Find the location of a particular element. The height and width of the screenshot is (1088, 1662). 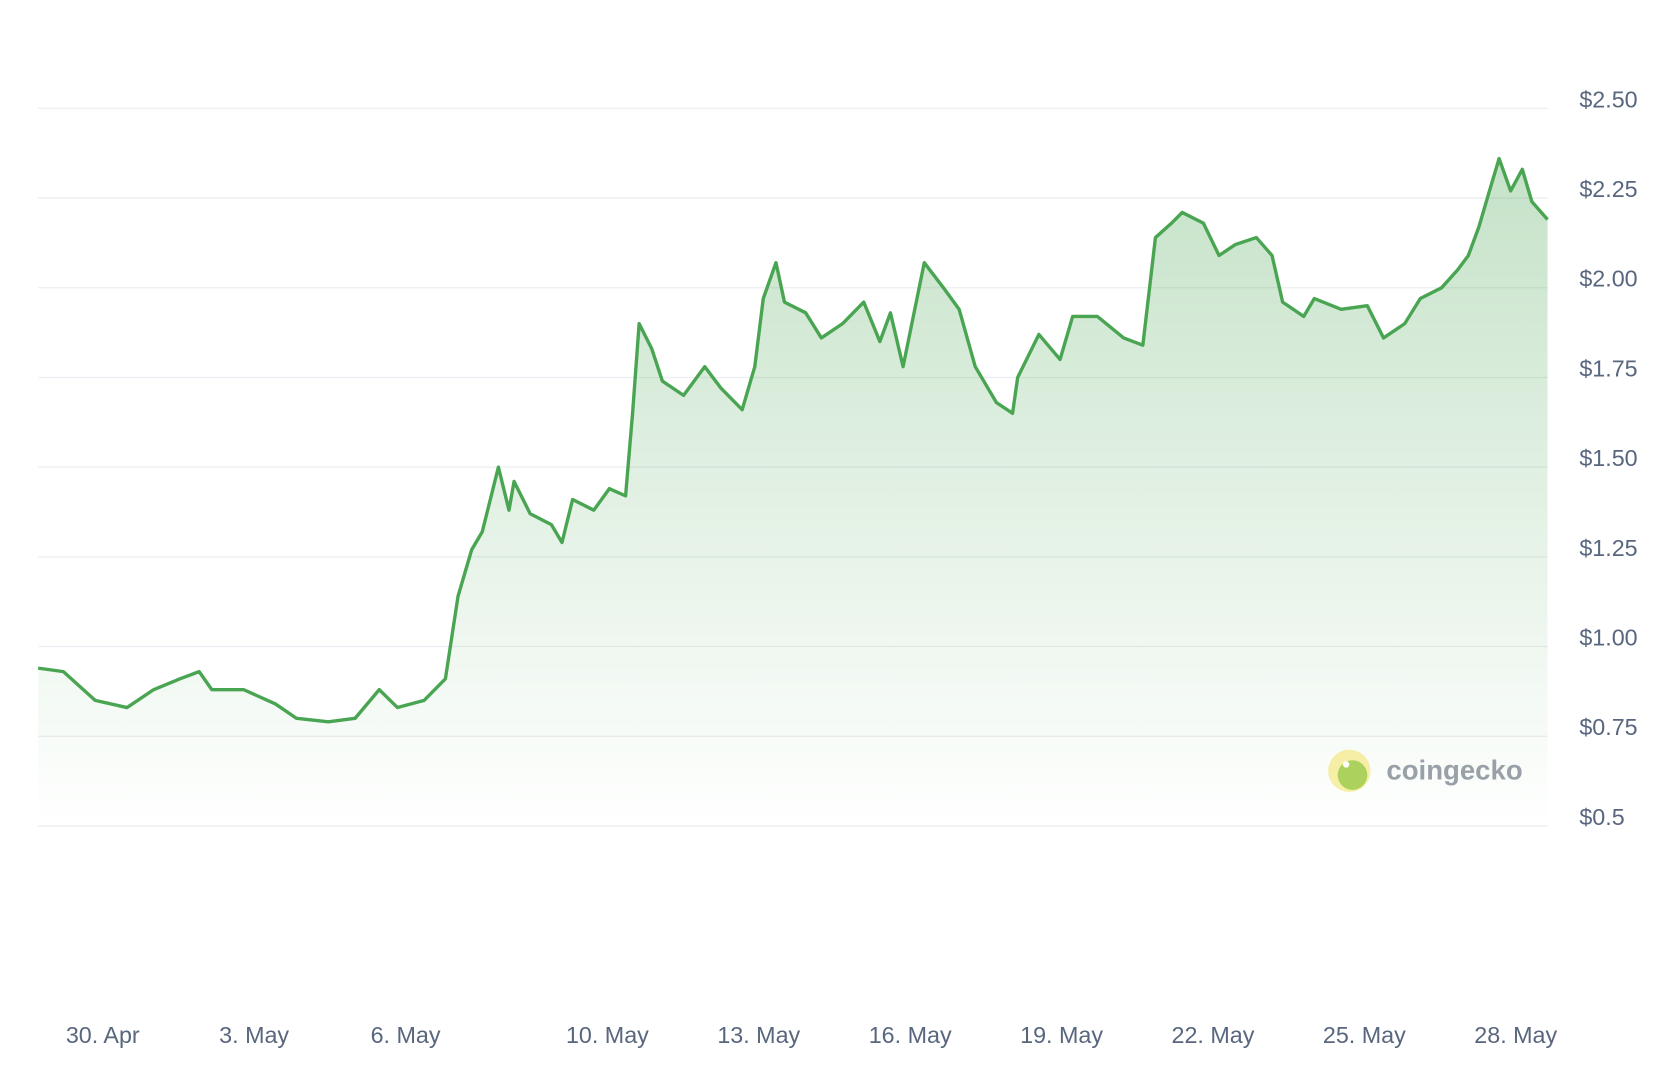

y-tick-label: $0.5 is located at coordinates (1601, 817).